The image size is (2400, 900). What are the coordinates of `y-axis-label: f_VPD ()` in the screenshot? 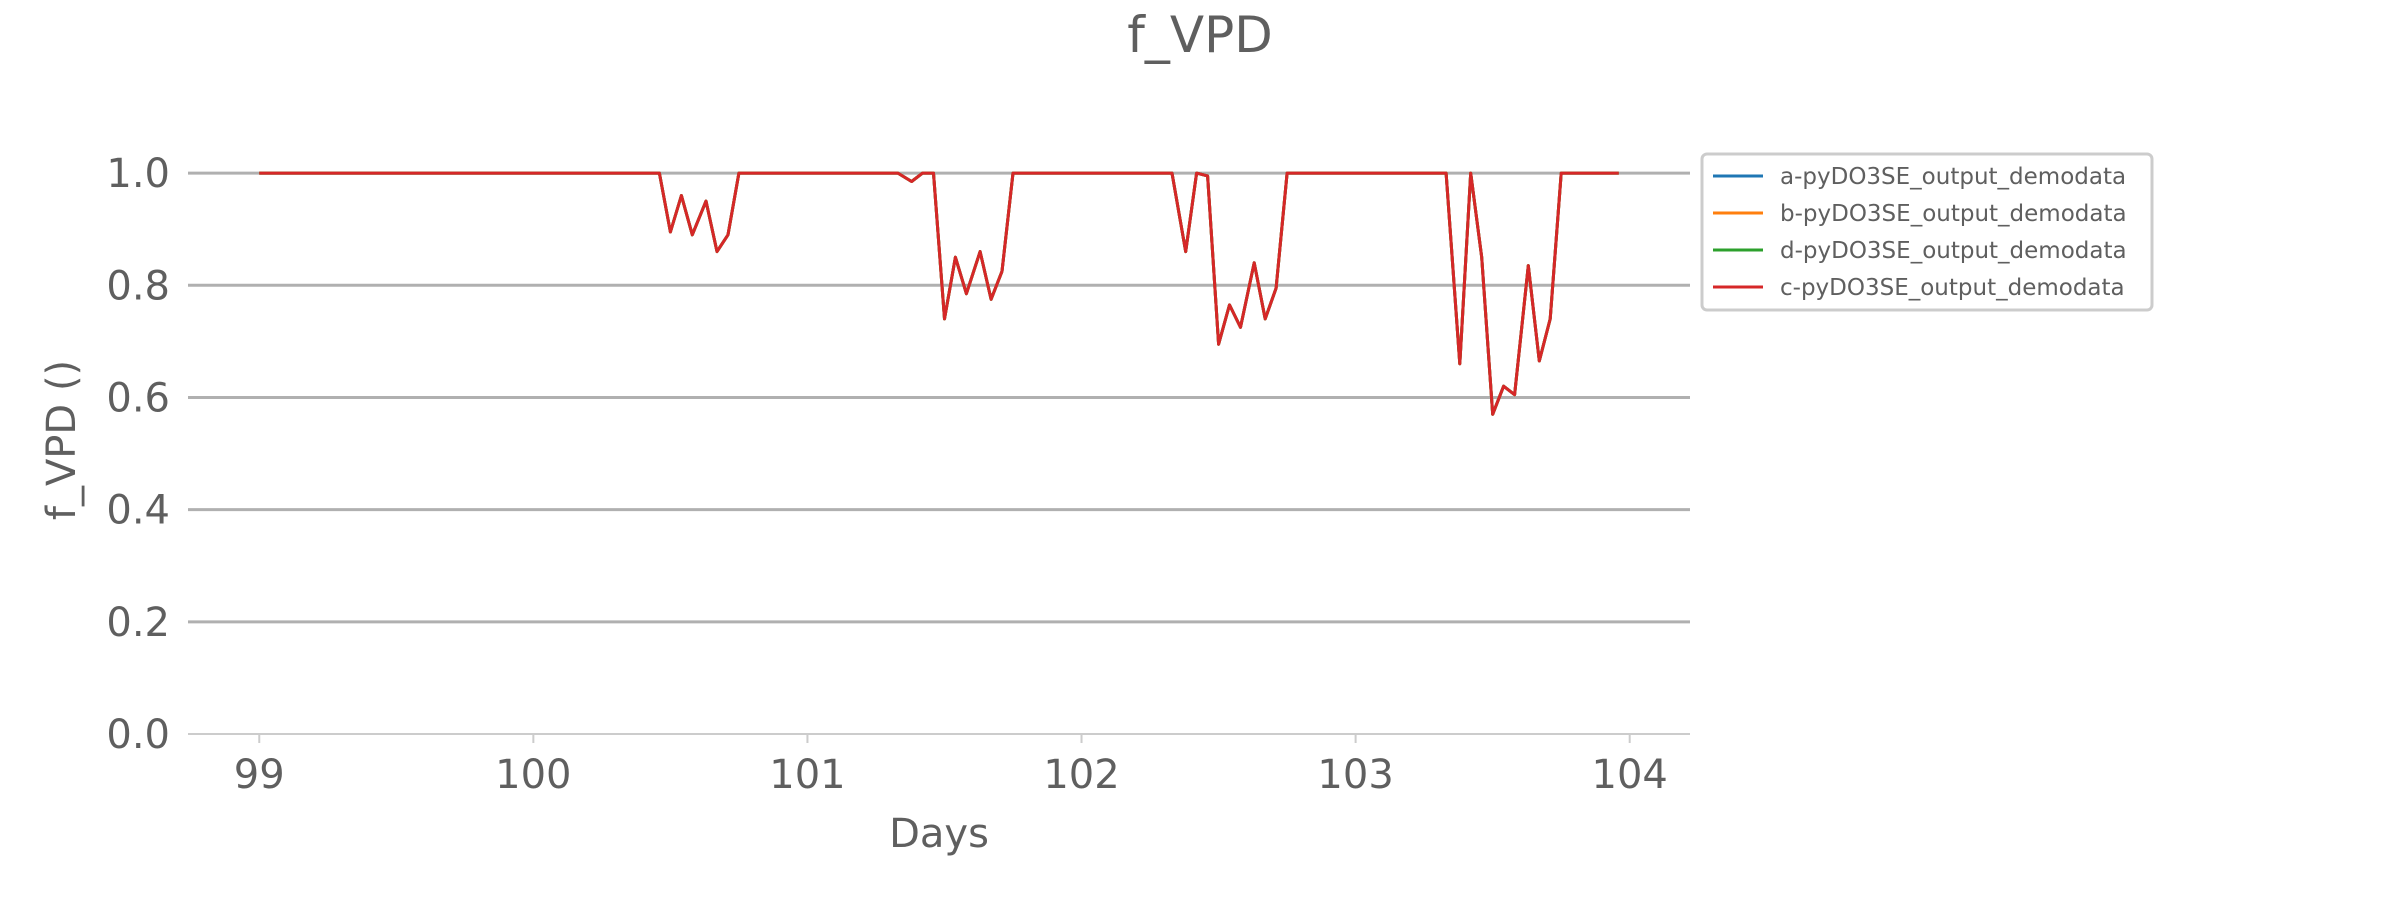 It's located at (62, 440).